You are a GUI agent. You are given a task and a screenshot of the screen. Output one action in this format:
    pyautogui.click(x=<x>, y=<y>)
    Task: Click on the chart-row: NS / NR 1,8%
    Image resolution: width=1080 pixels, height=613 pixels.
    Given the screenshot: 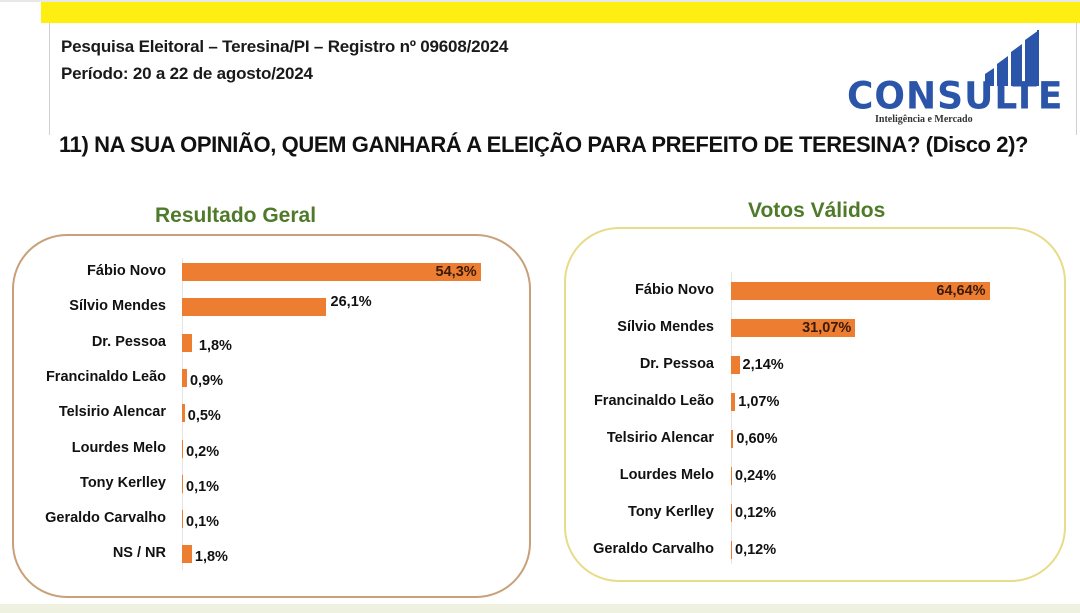 What is the action you would take?
    pyautogui.click(x=540, y=555)
    